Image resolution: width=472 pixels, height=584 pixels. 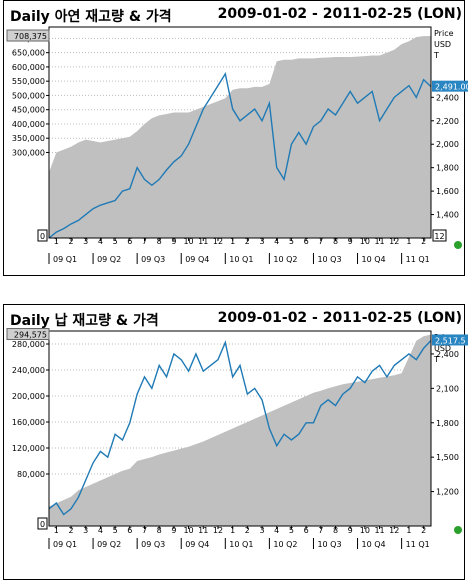 What do you see at coordinates (423, 530) in the screenshot?
I see `x-month-label-25: 2` at bounding box center [423, 530].